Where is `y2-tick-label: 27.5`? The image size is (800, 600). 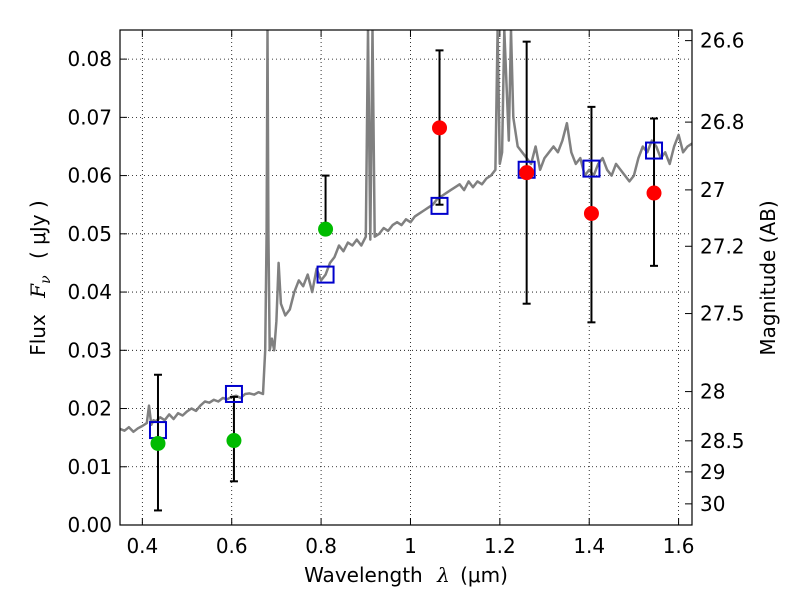 y2-tick-label: 27.5 is located at coordinates (722, 314).